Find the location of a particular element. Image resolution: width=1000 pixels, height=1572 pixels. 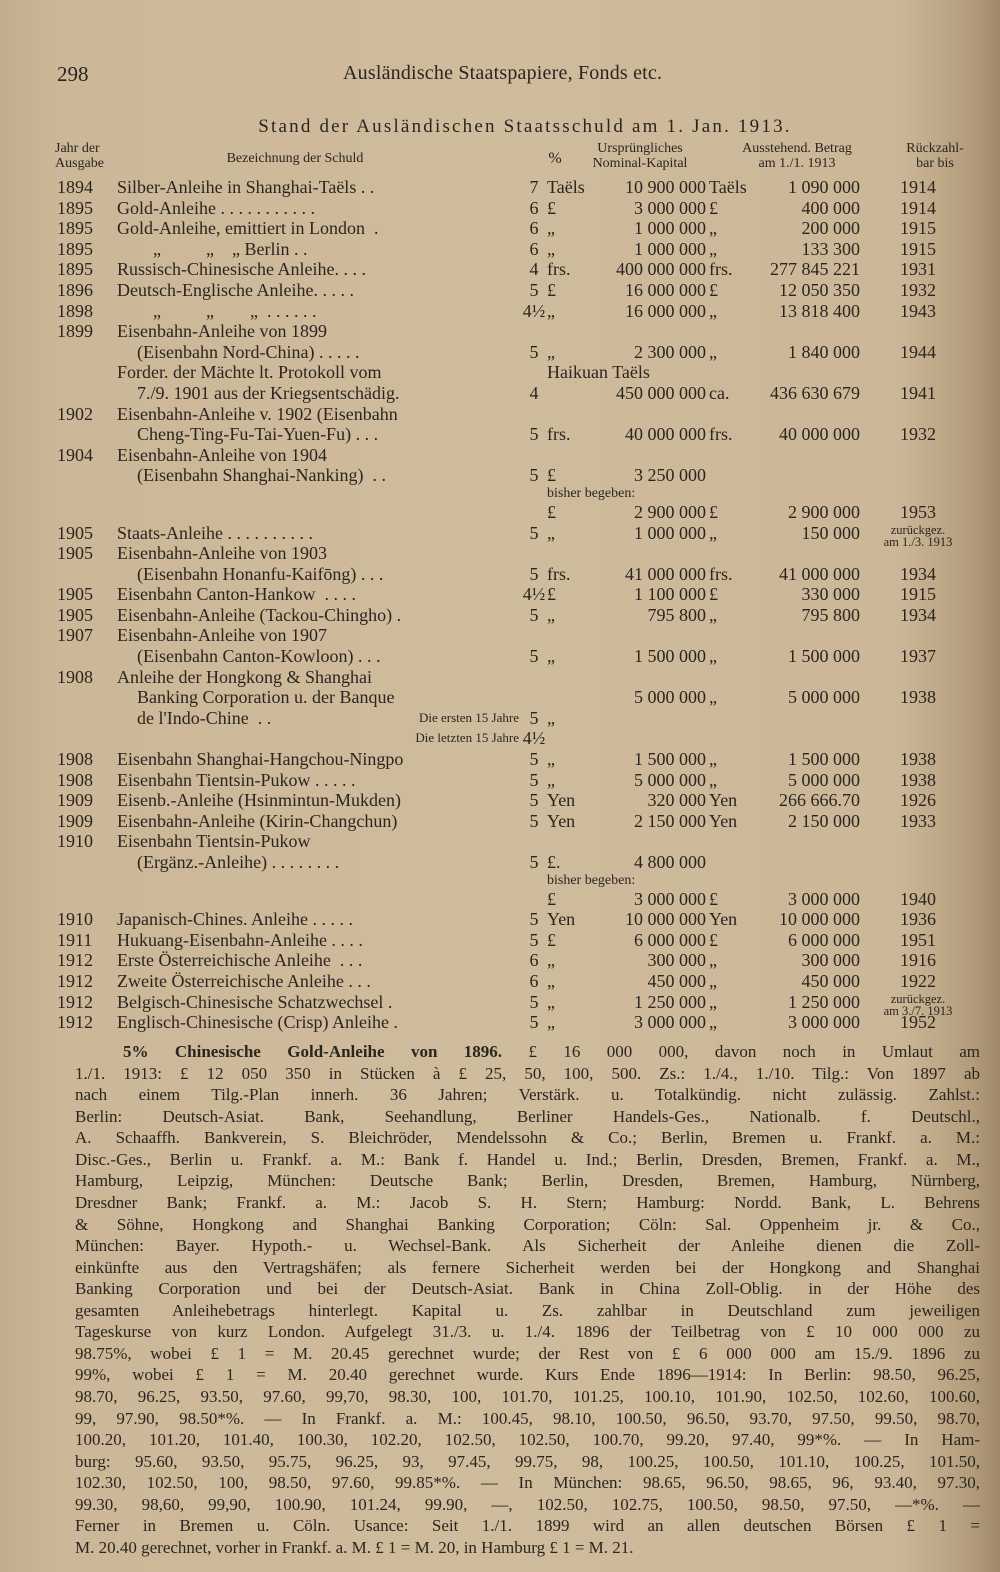

cell-year: 1899 is located at coordinates (75, 331).